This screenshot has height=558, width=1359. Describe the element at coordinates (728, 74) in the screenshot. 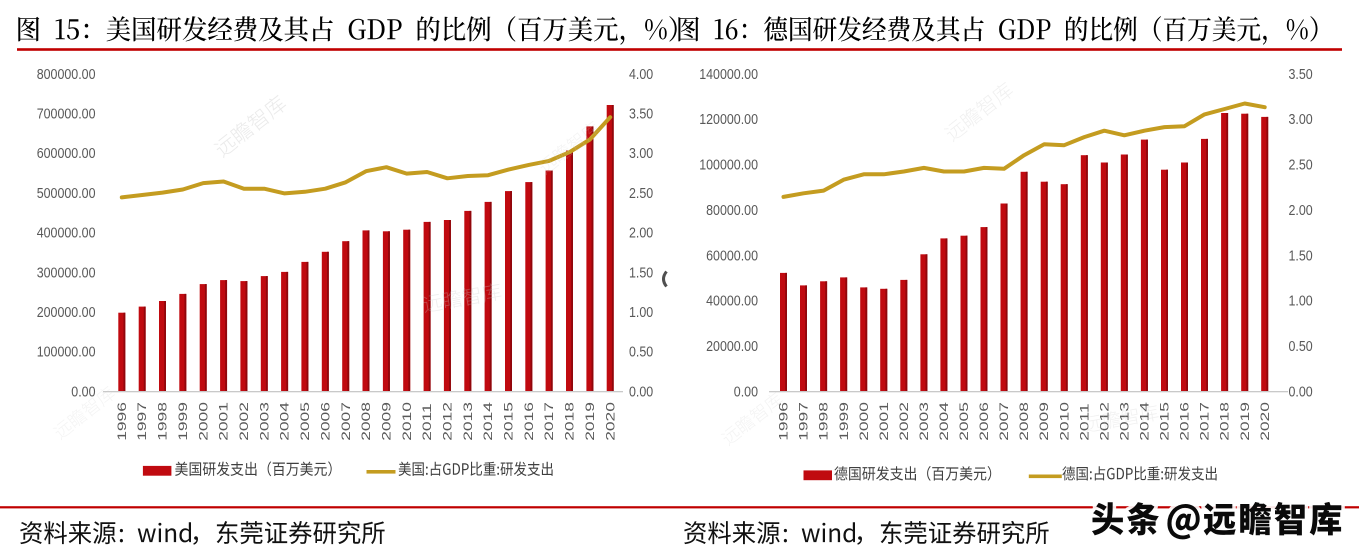

I see `svg-text: 140000.00` at that location.